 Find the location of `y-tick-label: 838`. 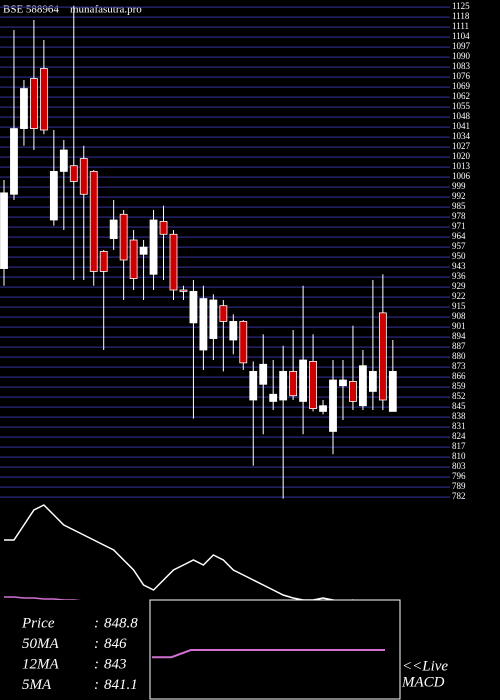

y-tick-label: 838 is located at coordinates (459, 416).